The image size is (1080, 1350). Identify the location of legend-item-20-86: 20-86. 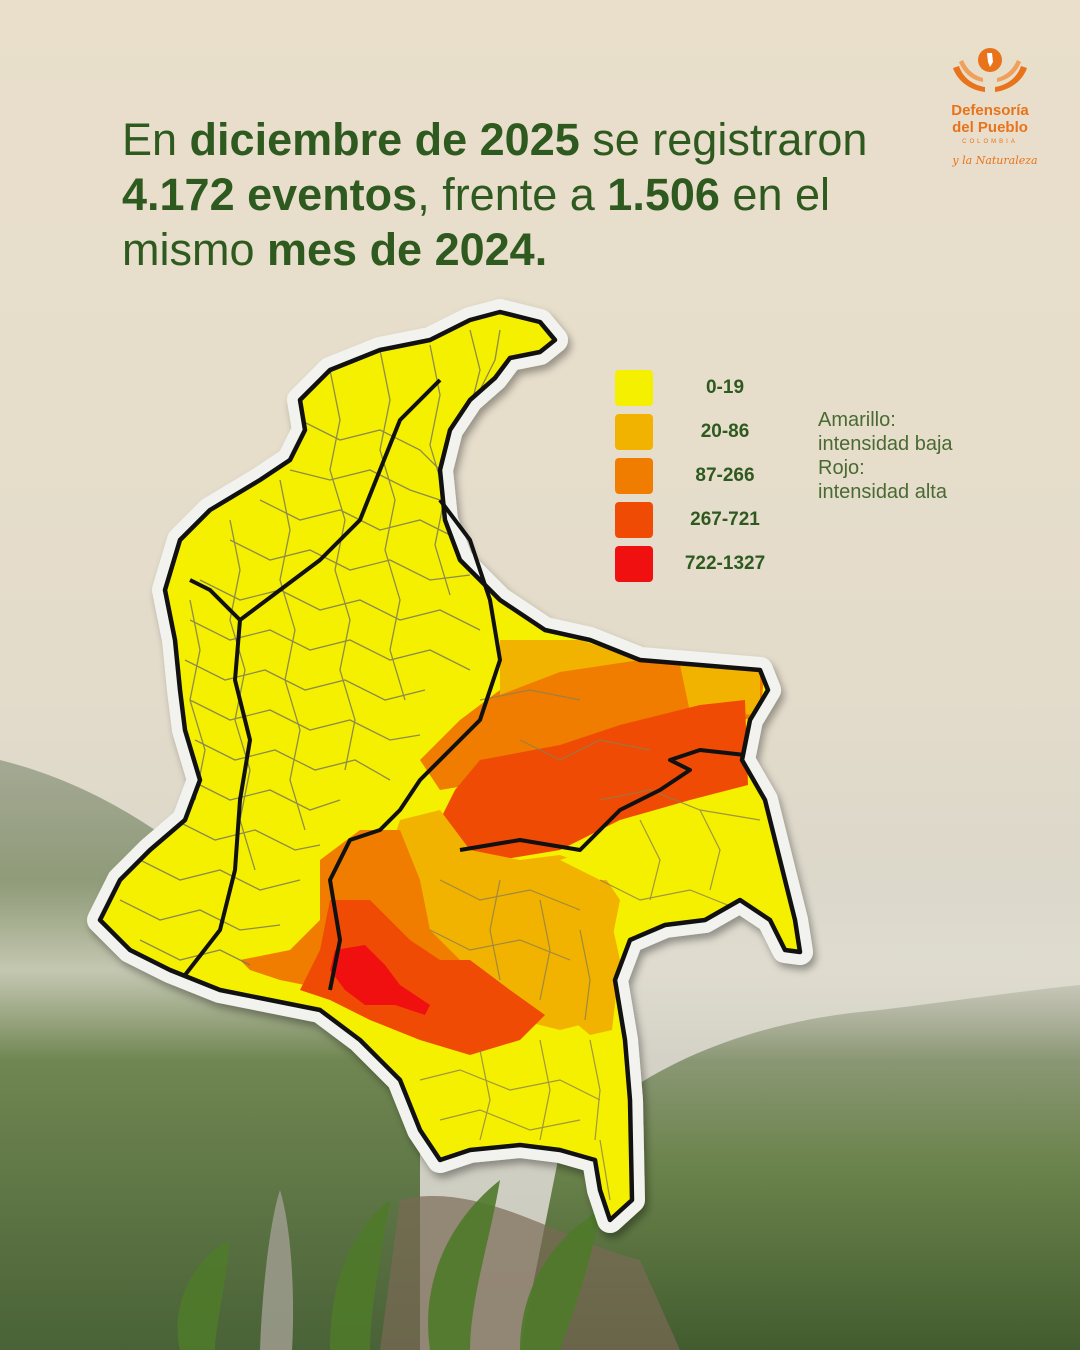
(715, 432).